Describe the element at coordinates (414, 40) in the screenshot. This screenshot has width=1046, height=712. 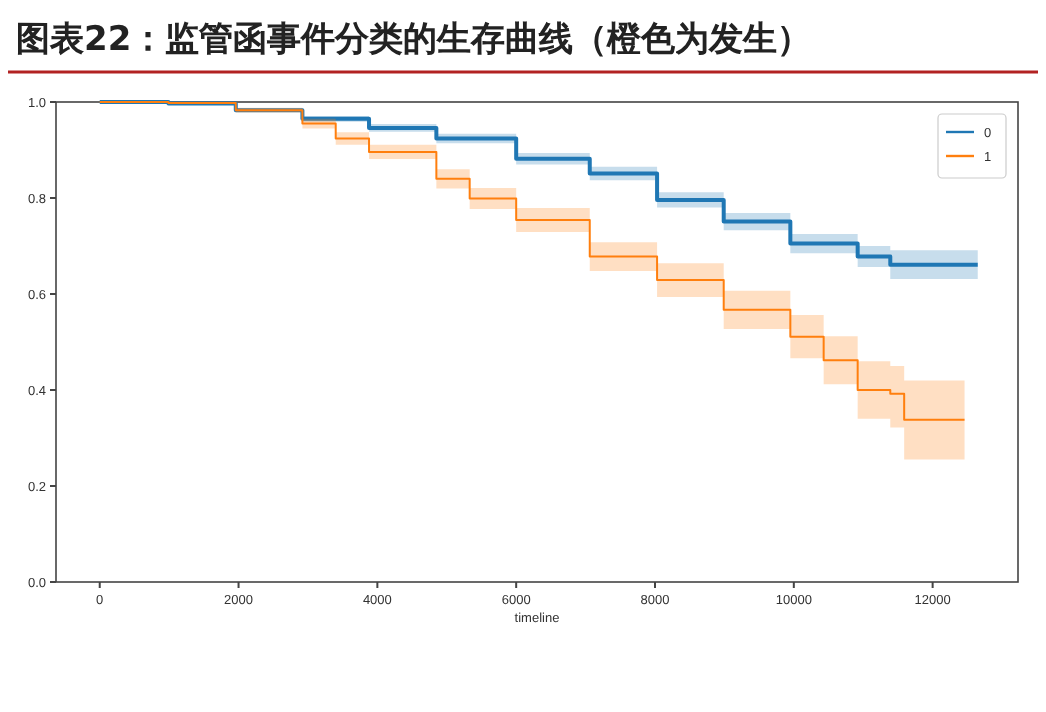
I see `chart-title: 图表22：监管函事件分类的生存曲线（橙色为发生）` at that location.